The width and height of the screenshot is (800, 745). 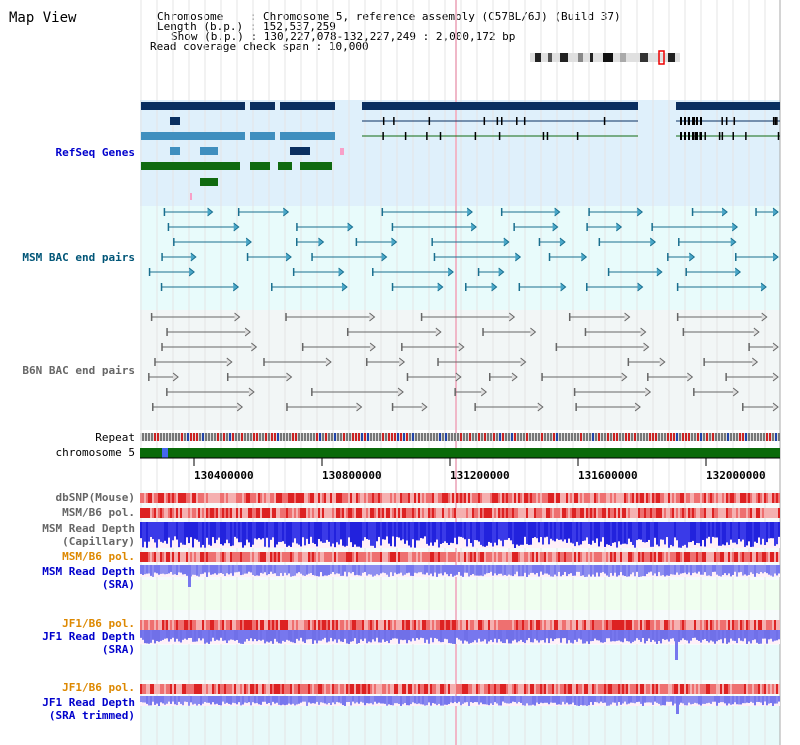 I want to click on track-label-repeat: Repeat, so click(x=115, y=437).